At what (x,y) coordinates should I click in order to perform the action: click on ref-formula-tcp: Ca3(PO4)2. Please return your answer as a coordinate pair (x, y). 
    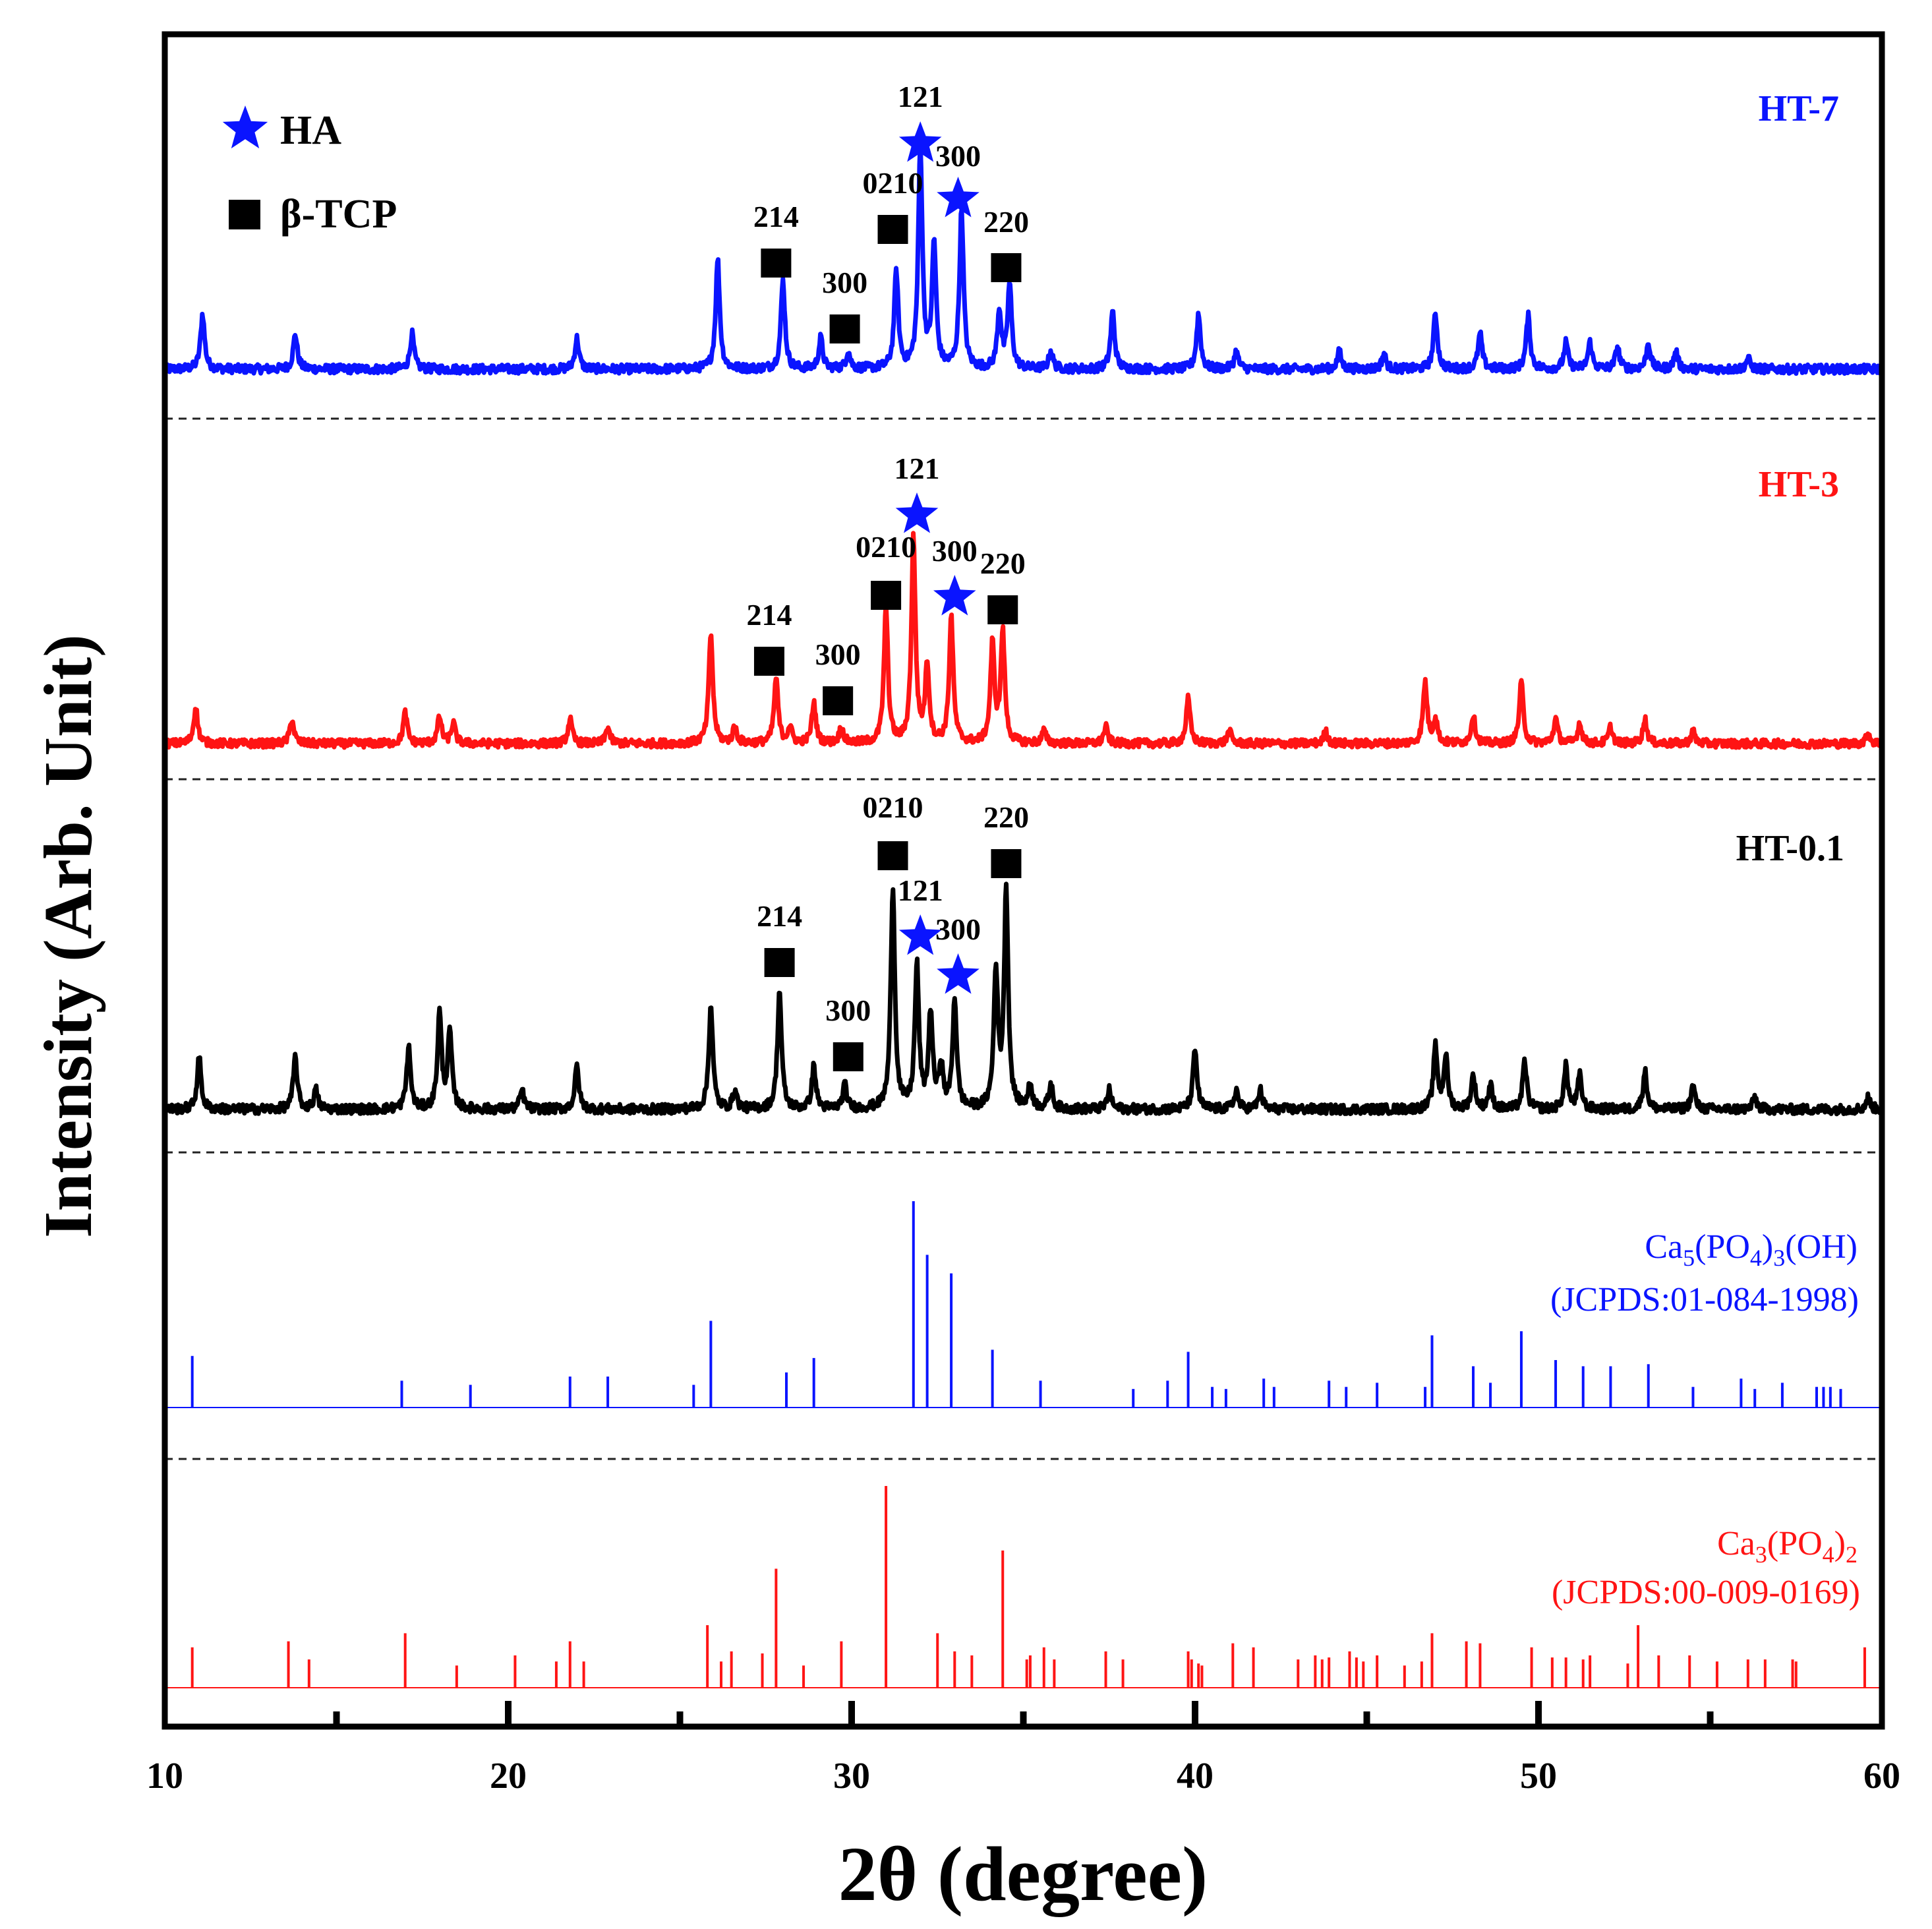
    Looking at the image, I should click on (1787, 1547).